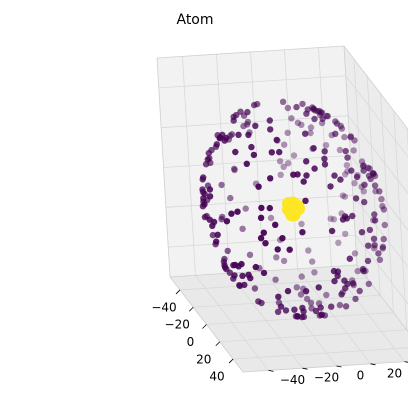 This screenshot has height=414, width=408. I want to click on y-tick-label: −40, so click(292, 380).